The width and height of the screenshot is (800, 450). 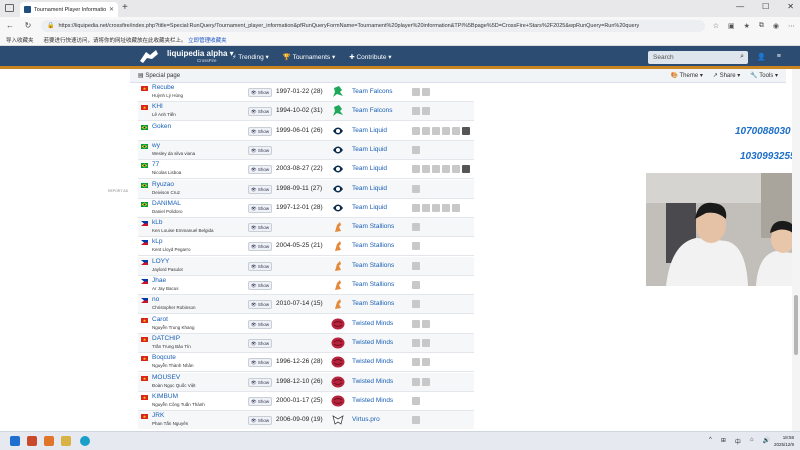 What do you see at coordinates (783, 441) in the screenshot?
I see `clock: 18:58 2025/12/9` at bounding box center [783, 441].